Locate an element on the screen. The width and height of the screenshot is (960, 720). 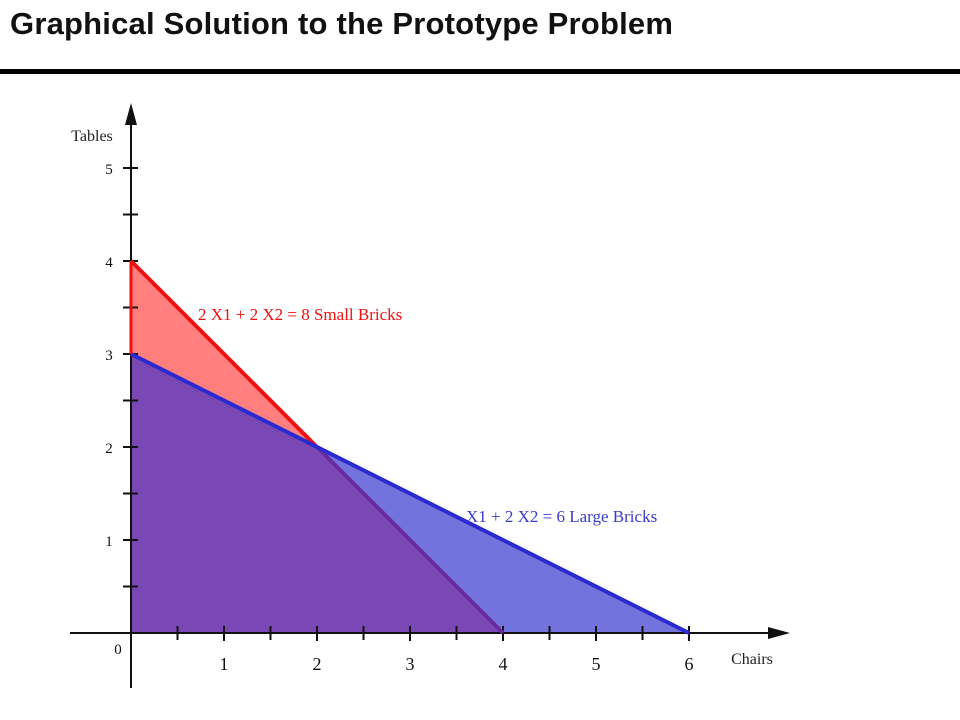
x-tick-label: 3 is located at coordinates (410, 664).